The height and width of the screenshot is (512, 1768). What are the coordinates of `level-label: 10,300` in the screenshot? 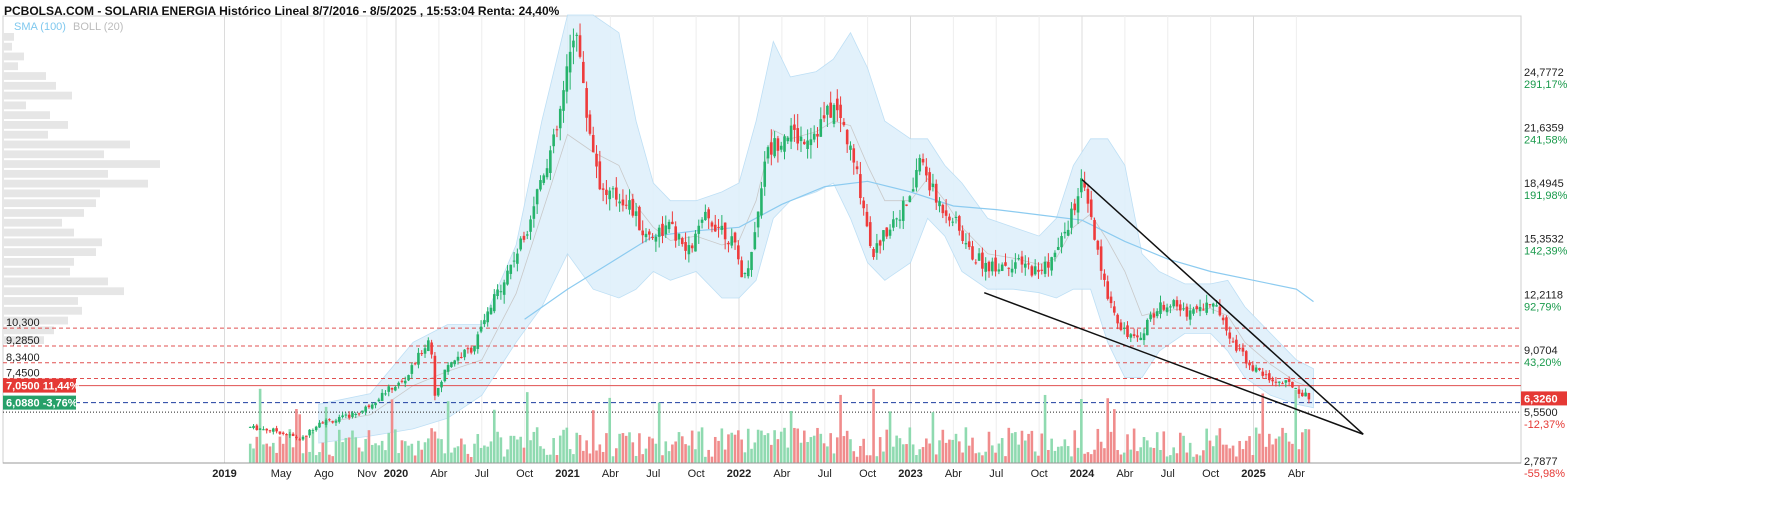 It's located at (23, 323).